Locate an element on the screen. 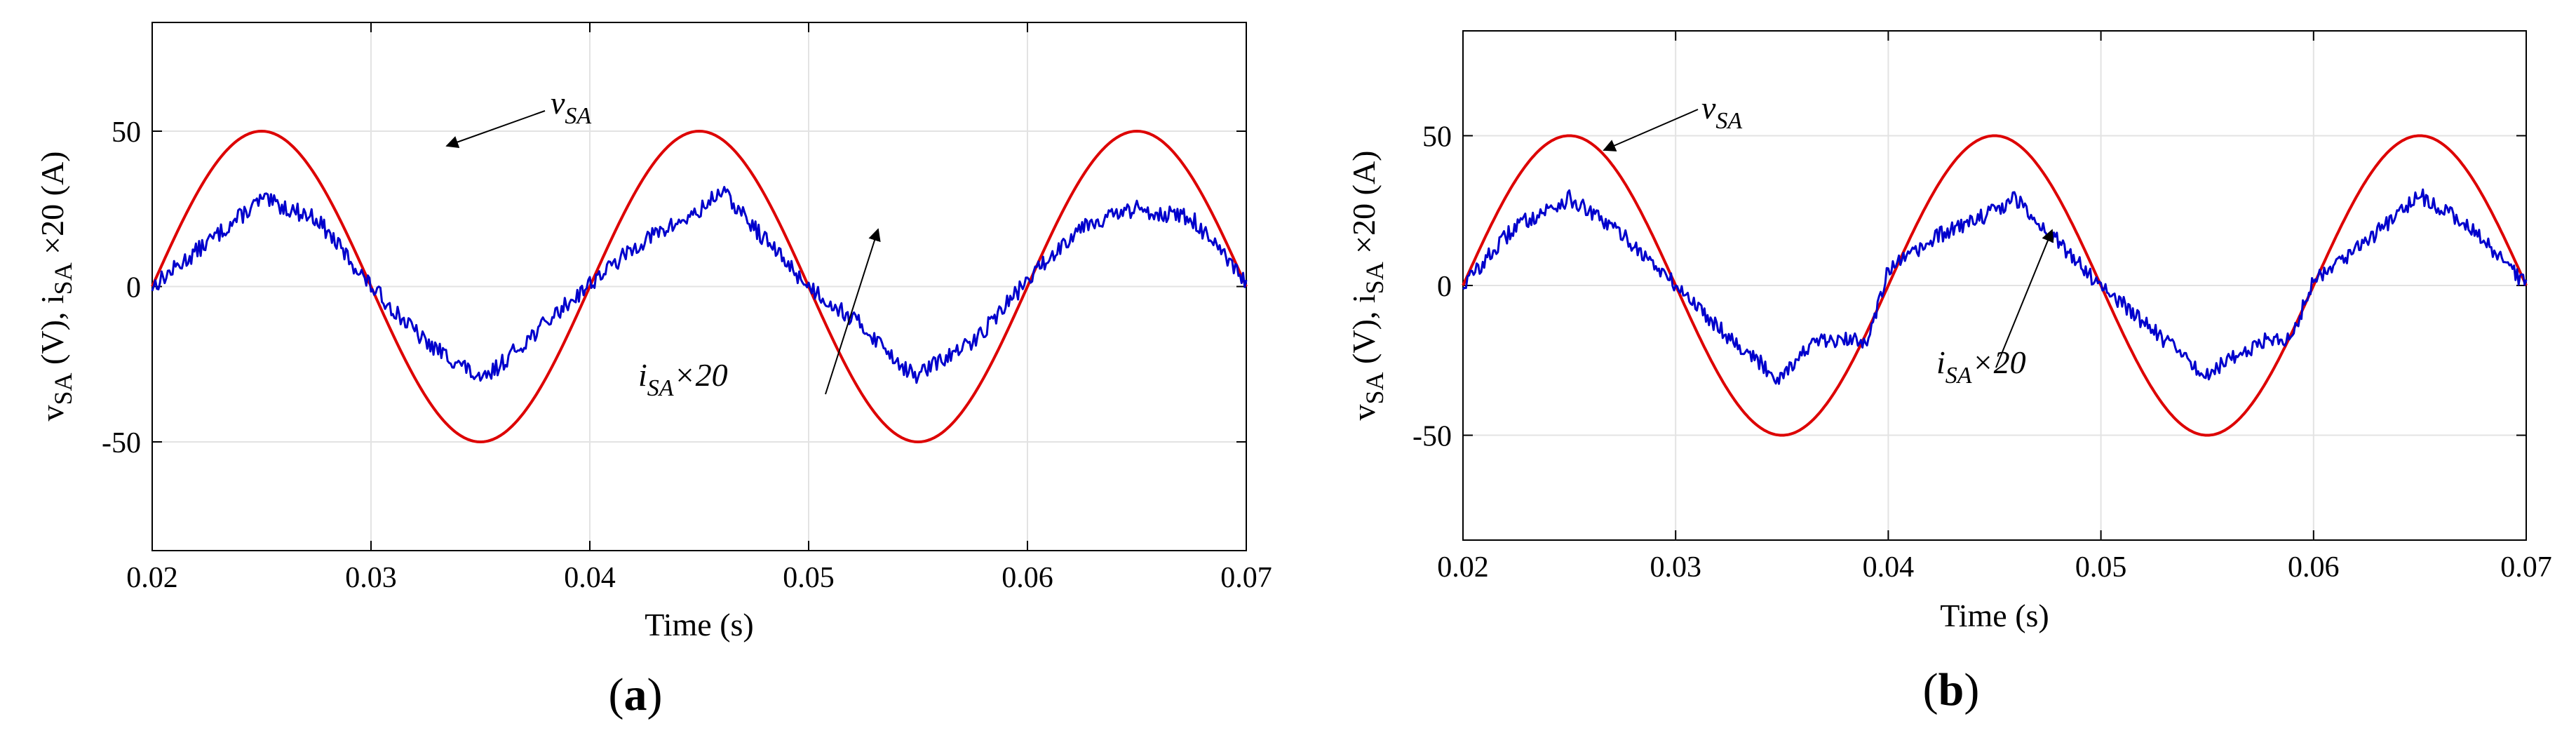  caption-a: (a) is located at coordinates (636, 694).